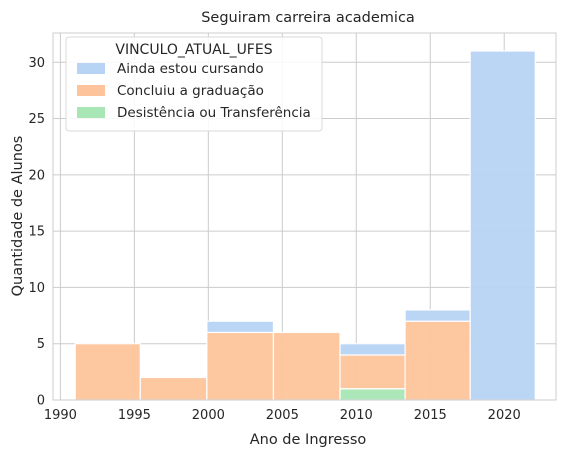 This screenshot has height=457, width=566. What do you see at coordinates (356, 415) in the screenshot?
I see `x-tick-label: 2010` at bounding box center [356, 415].